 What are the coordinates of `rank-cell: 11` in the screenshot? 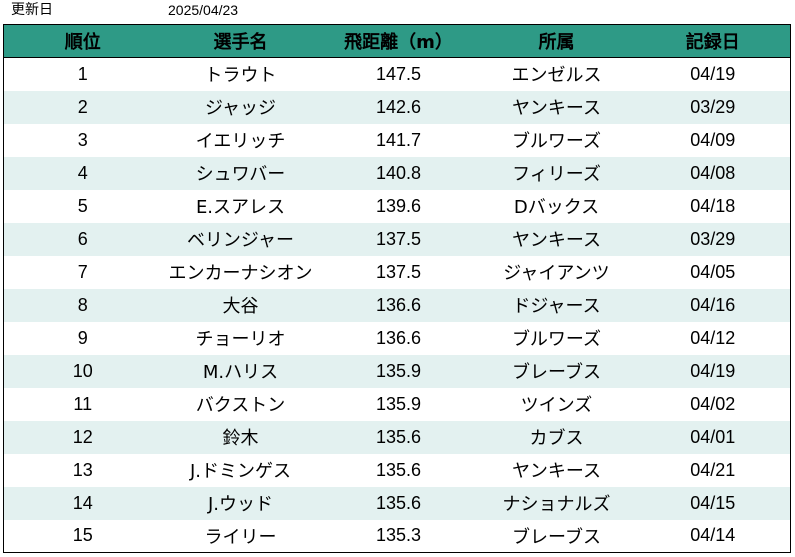 It's located at (83, 403).